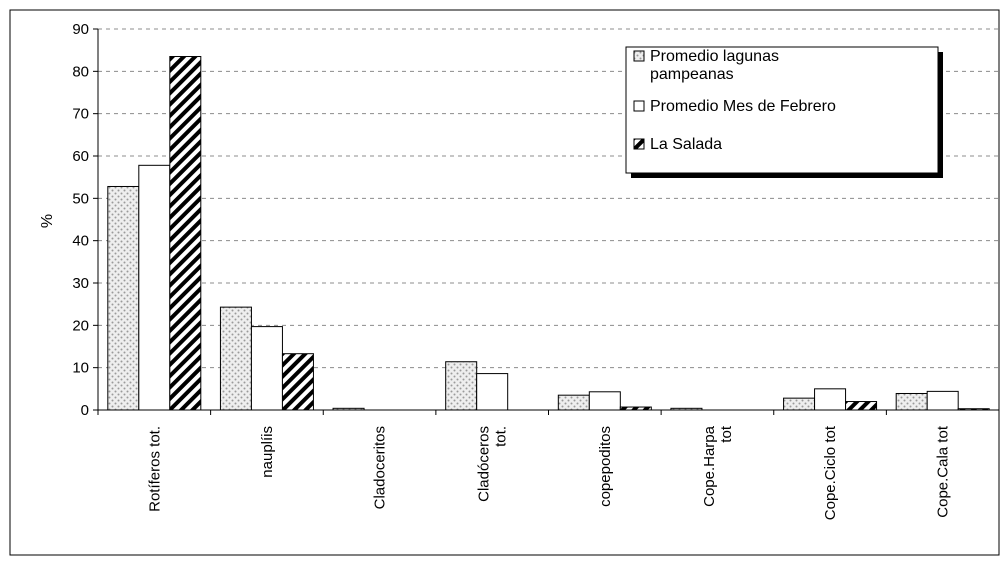 This screenshot has height=565, width=1004. I want to click on y-tick-label: 80, so click(80, 71).